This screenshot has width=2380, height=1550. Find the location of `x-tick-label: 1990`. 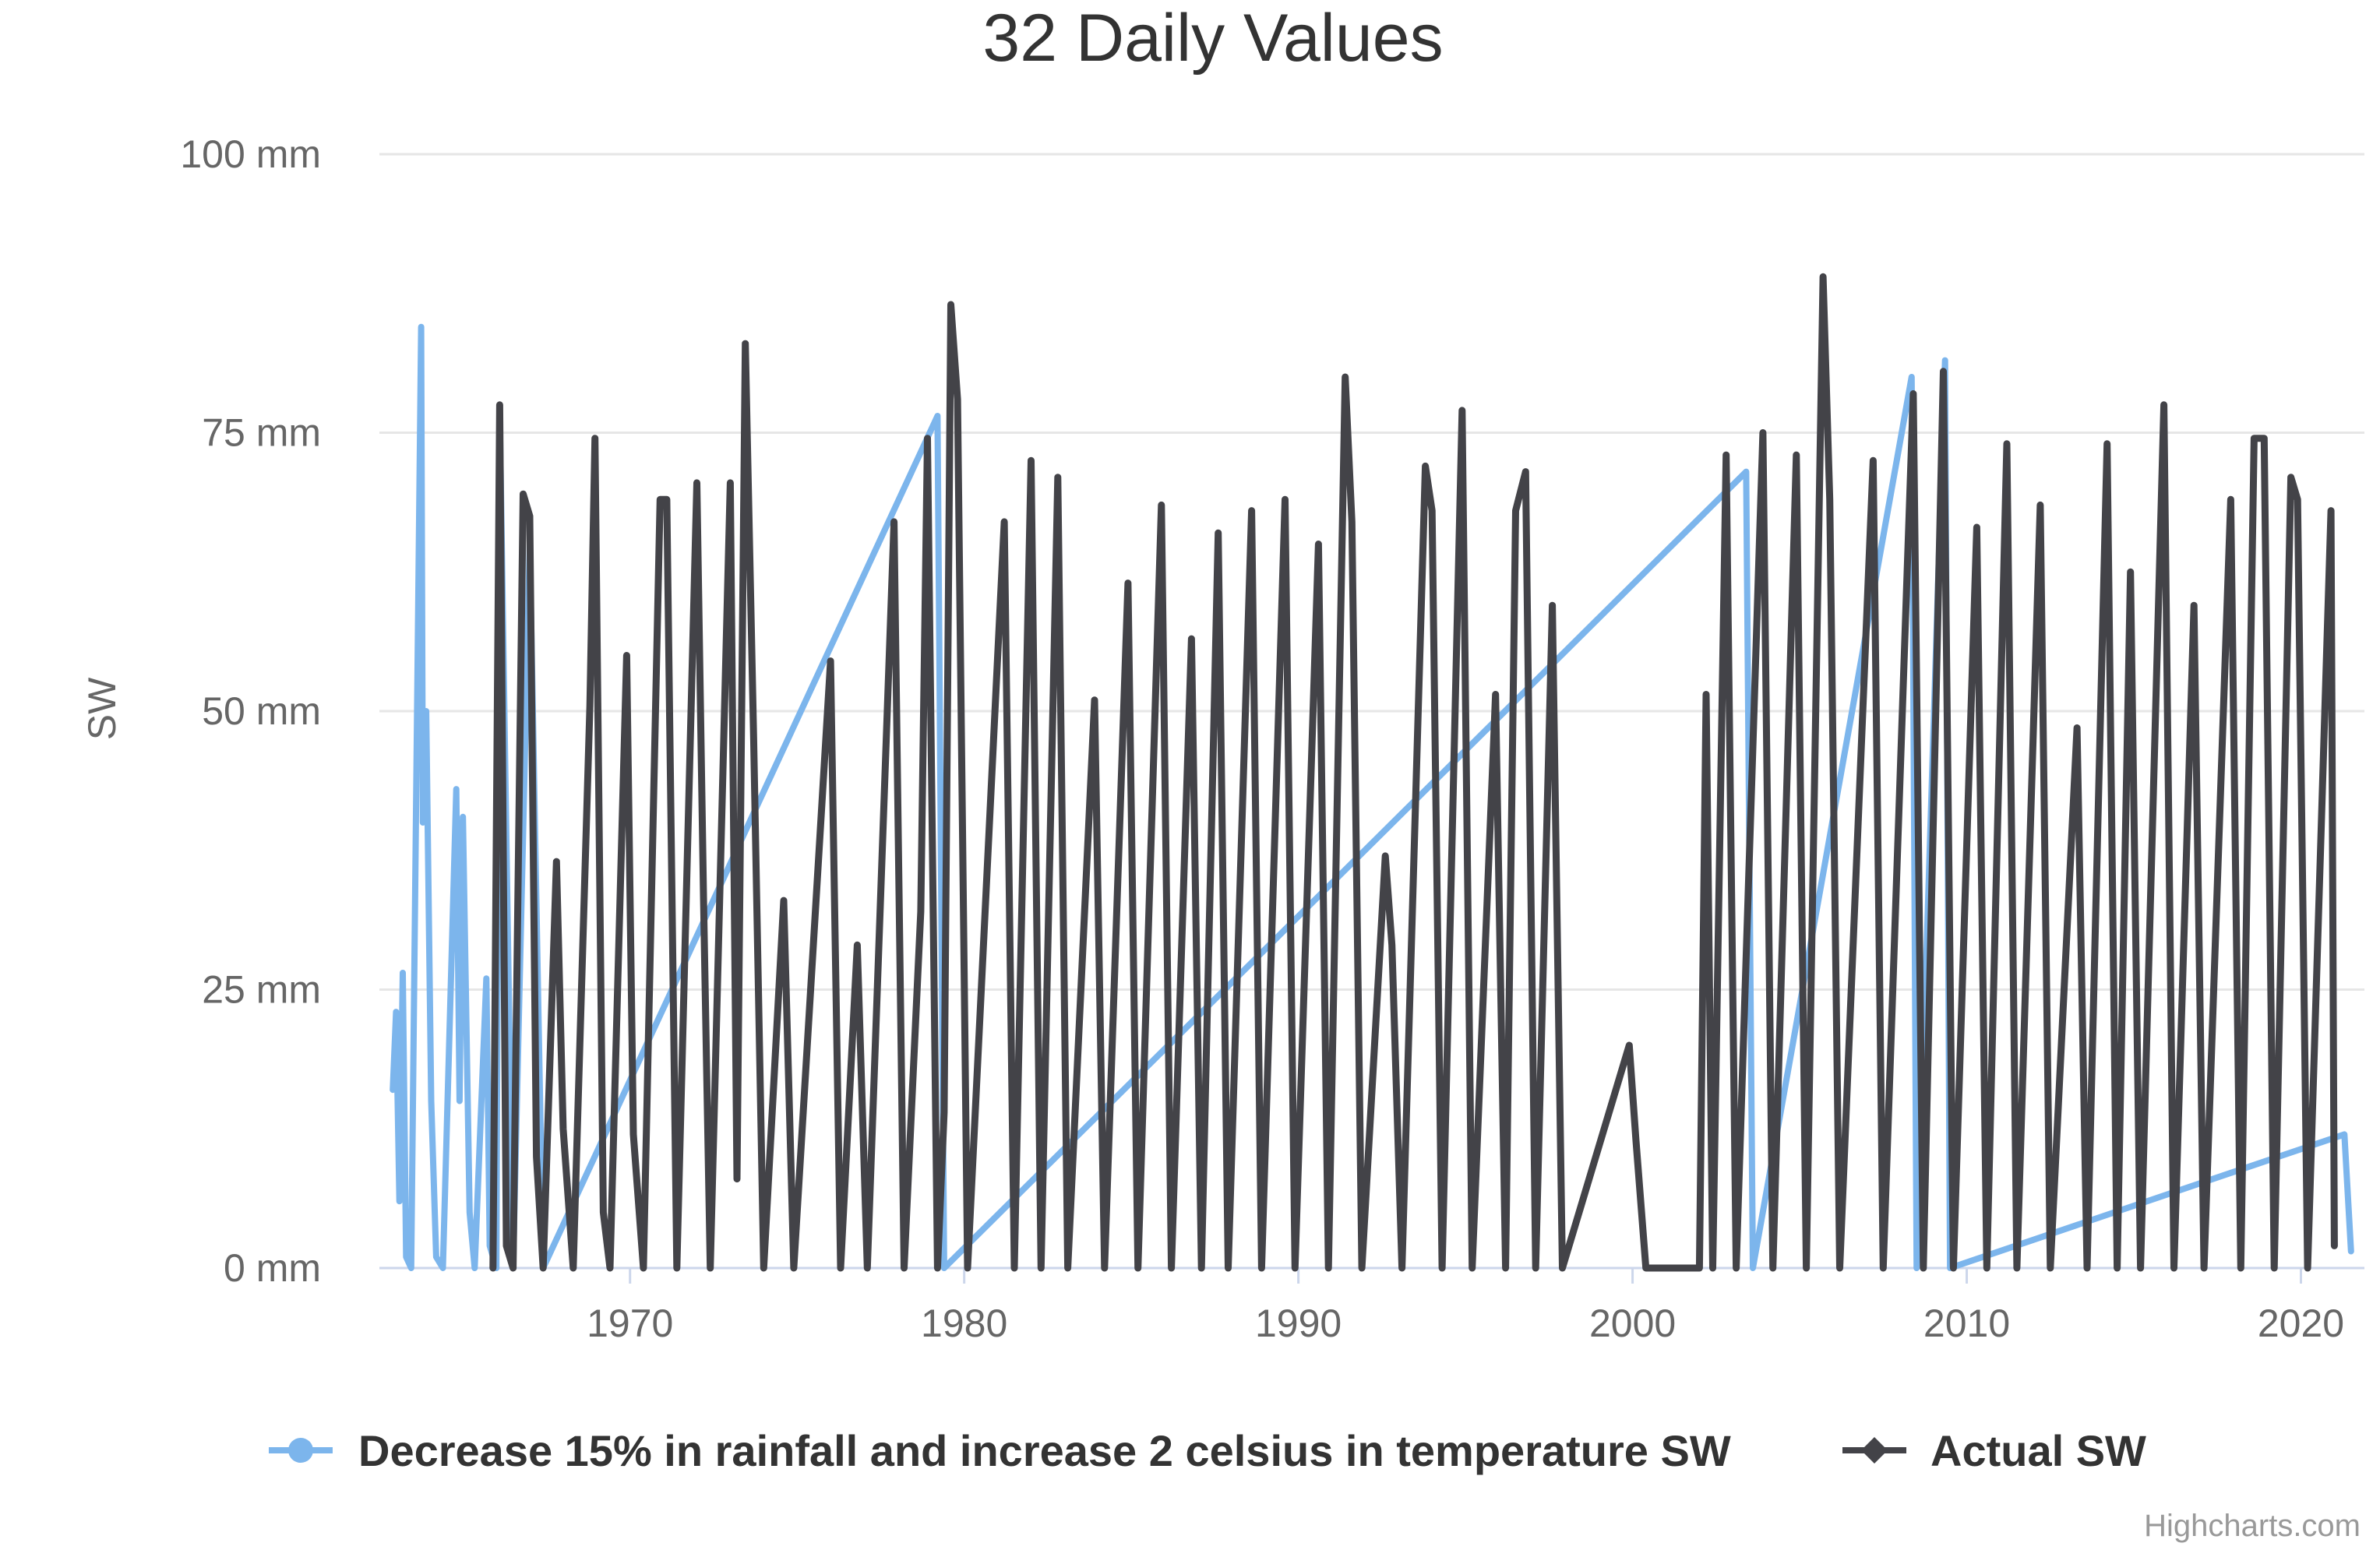

x-tick-label: 1990 is located at coordinates (1298, 1323).